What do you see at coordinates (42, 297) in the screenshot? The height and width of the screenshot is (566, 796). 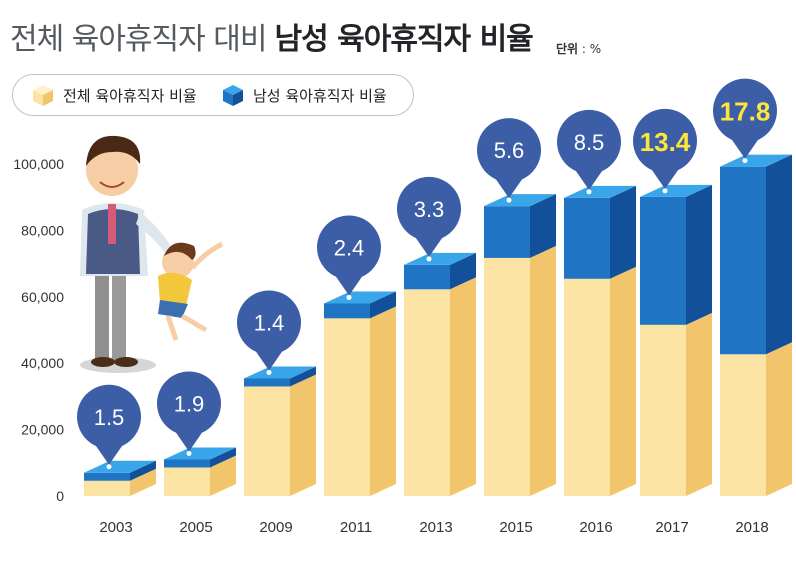 I see `y-tick-label: 60,000` at bounding box center [42, 297].